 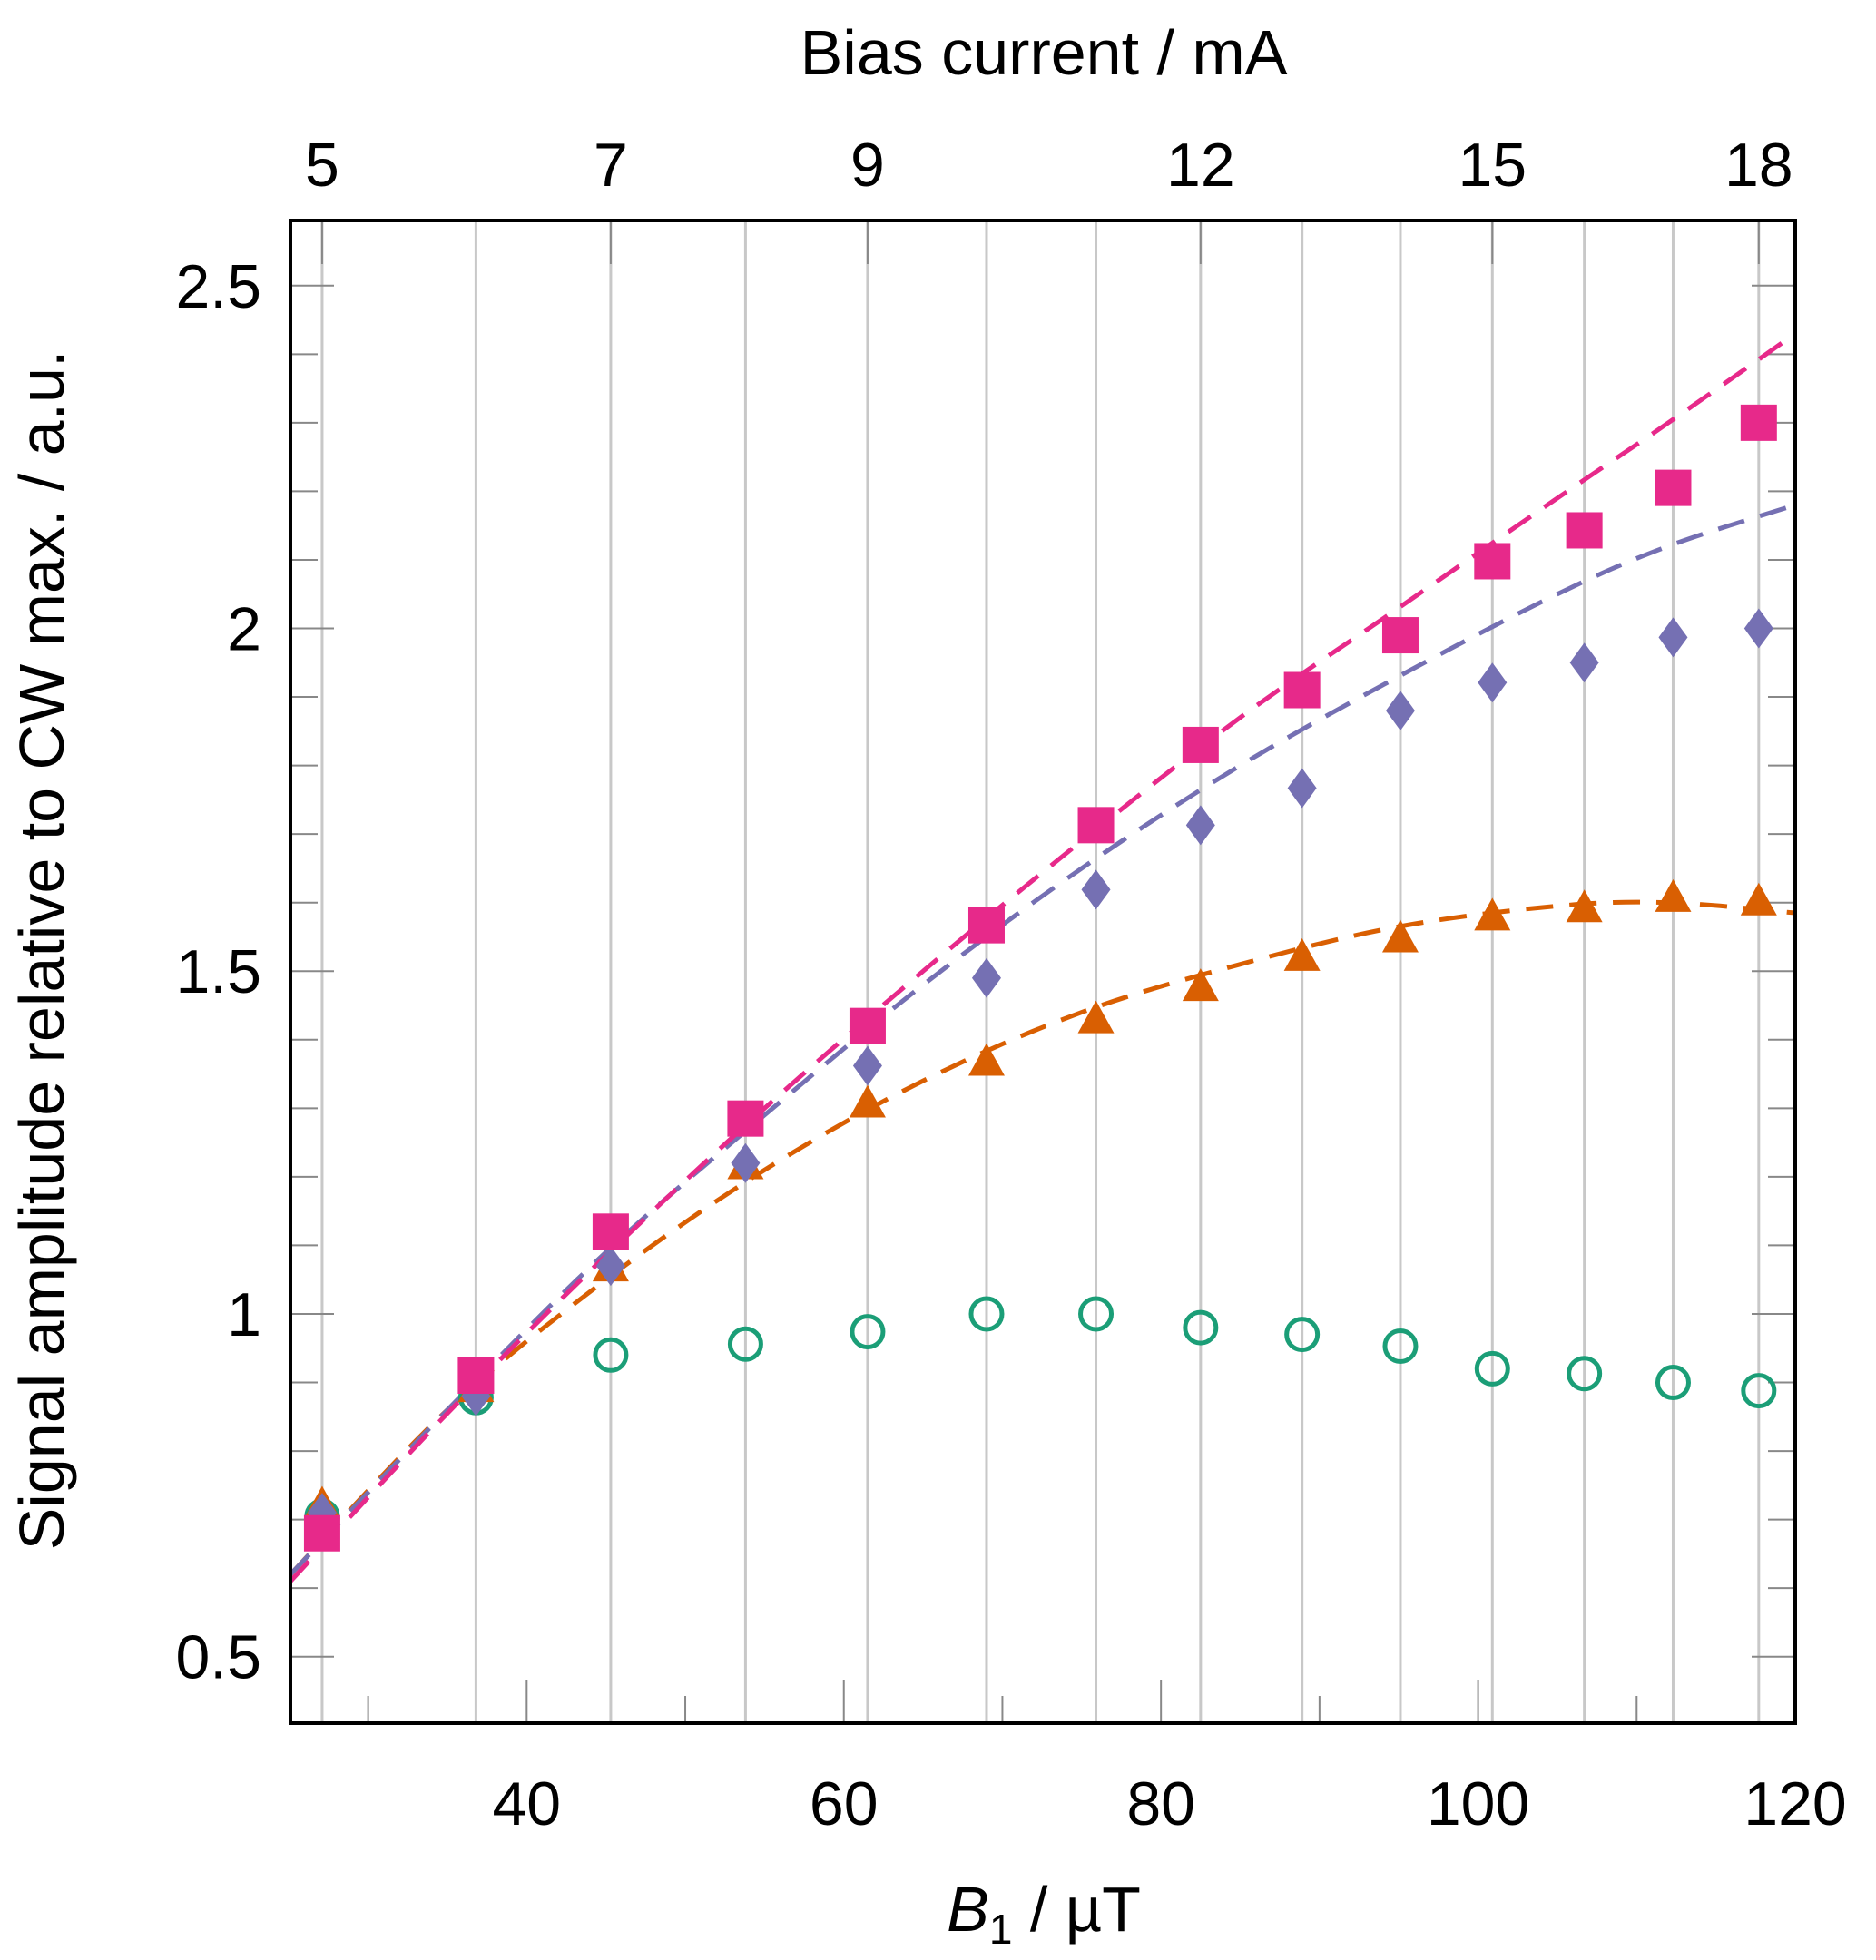 What do you see at coordinates (1161, 1803) in the screenshot?
I see `x-tick-label: 80` at bounding box center [1161, 1803].